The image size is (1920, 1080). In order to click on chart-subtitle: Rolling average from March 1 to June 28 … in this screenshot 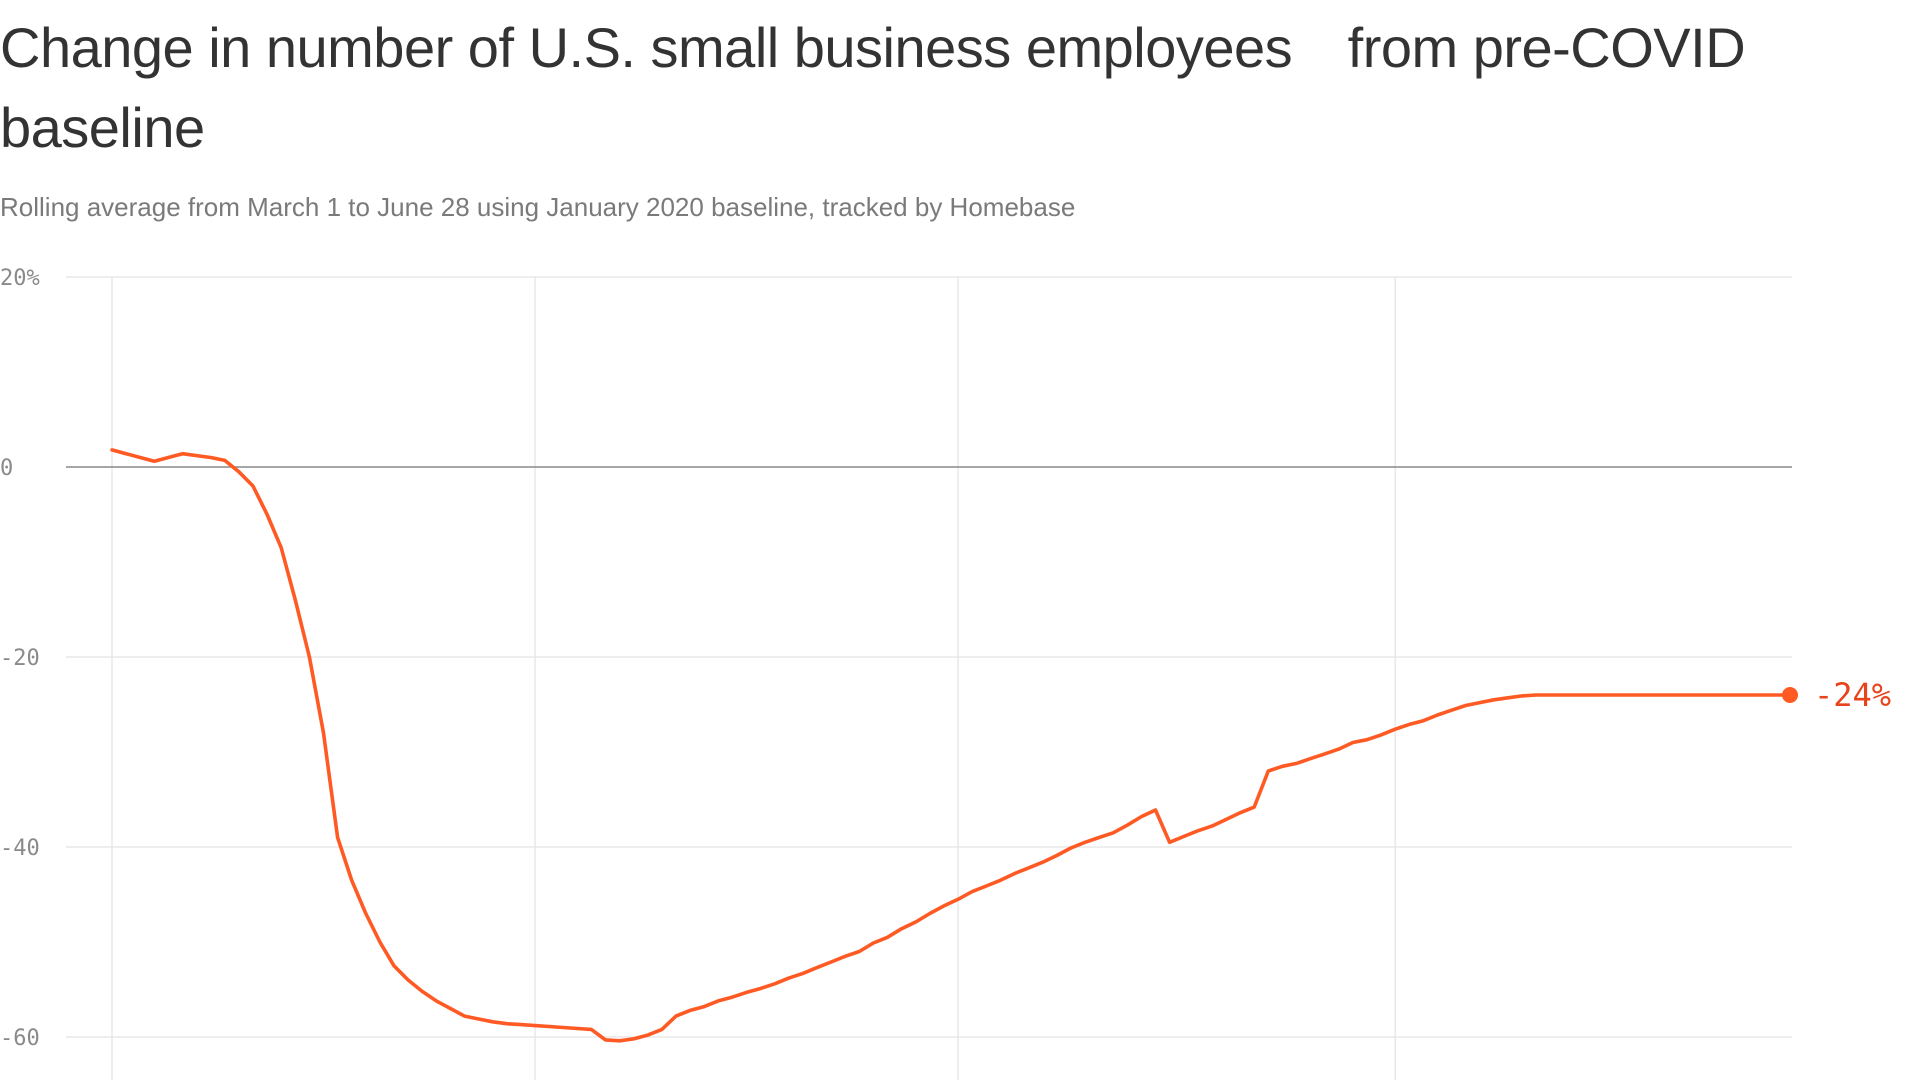, I will do `click(538, 207)`.